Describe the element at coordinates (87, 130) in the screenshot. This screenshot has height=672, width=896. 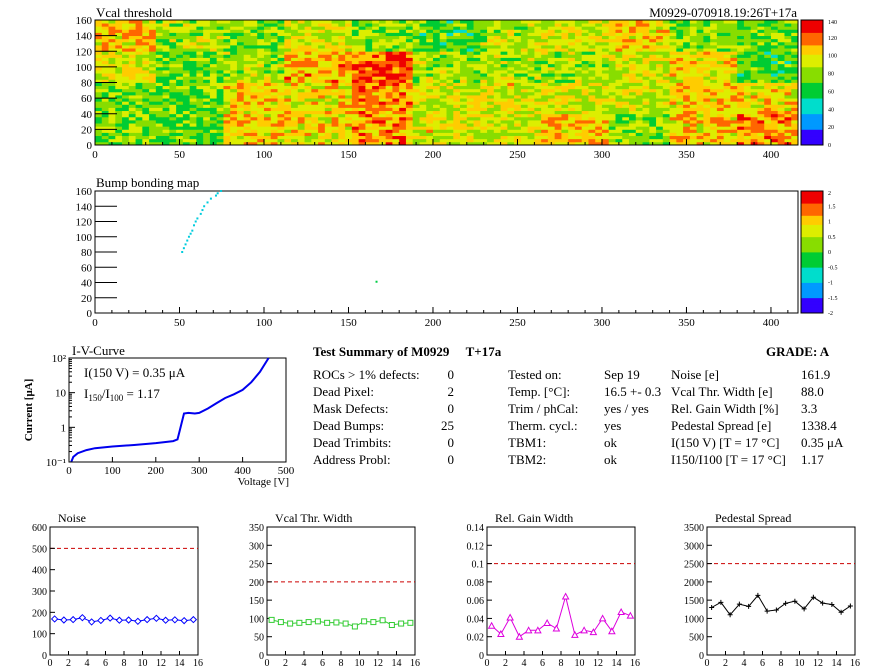
I see `y-tick-label: 20` at that location.